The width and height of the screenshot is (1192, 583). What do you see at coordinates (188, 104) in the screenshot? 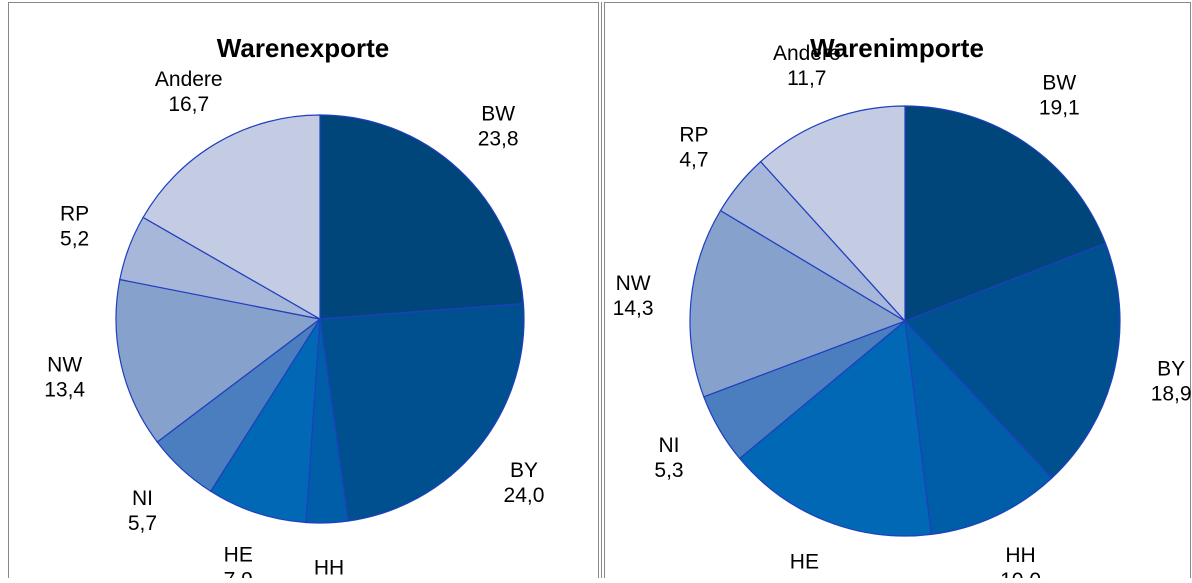
I see `slice-value: 16,7` at bounding box center [188, 104].